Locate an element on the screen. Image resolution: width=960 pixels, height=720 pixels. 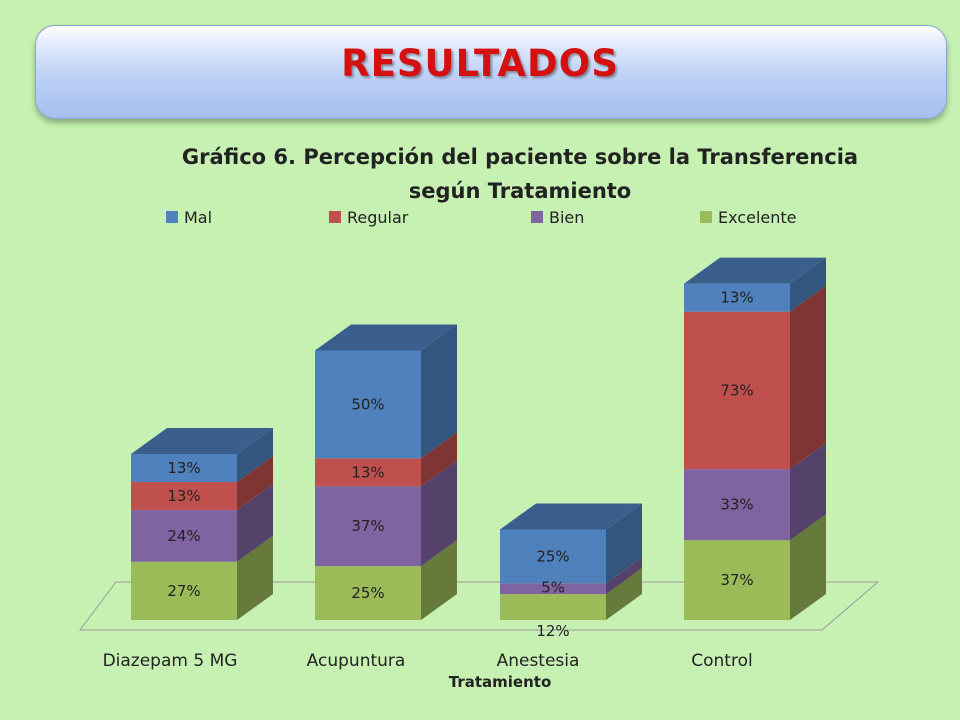
data-label-mal-2: 50% is located at coordinates (367, 404).